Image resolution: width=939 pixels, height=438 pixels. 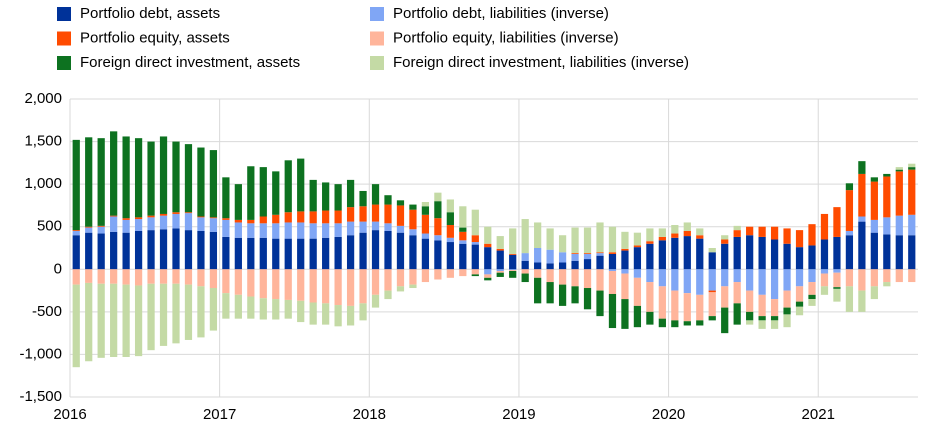 What do you see at coordinates (64, 63) in the screenshot?
I see `legend-swatch` at bounding box center [64, 63].